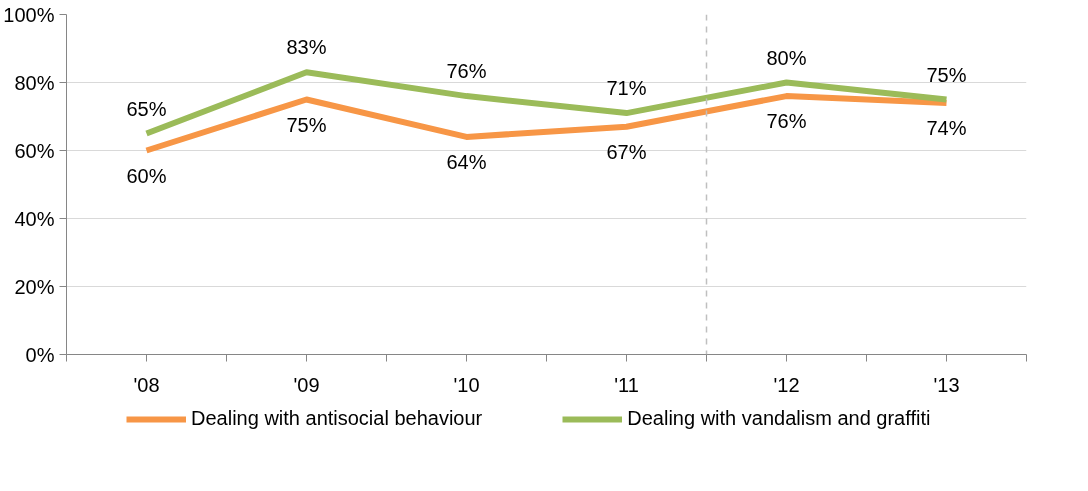 This screenshot has width=1088, height=491. I want to click on x-tick-label: '09, so click(306, 384).